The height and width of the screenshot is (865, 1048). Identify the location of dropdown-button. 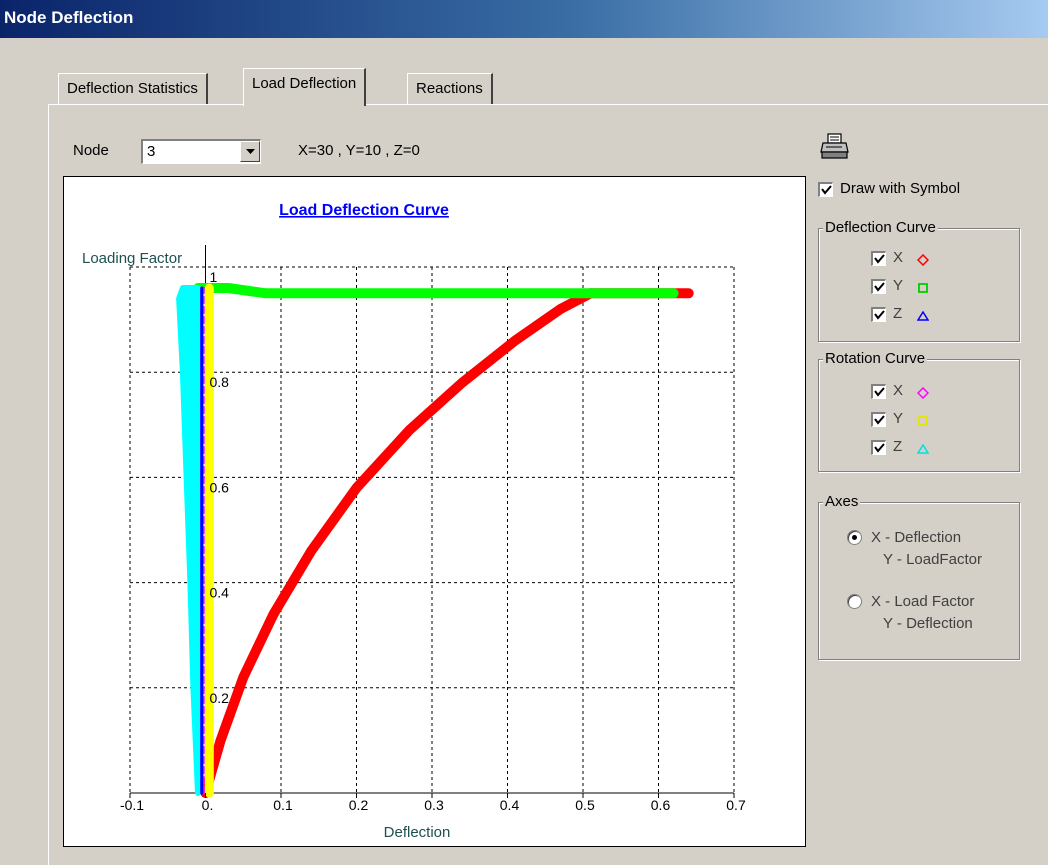
(250, 151).